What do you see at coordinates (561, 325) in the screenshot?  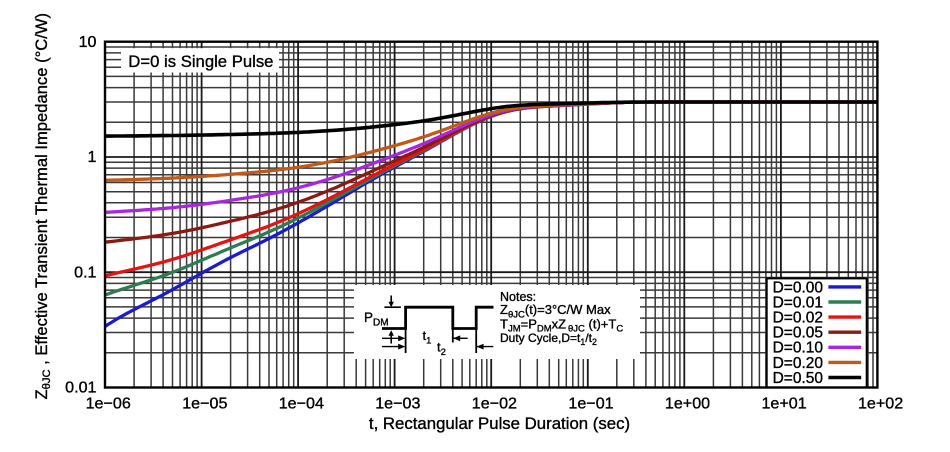 I see `svg-text: TJM=PDMxZ θJC (t)+TC` at bounding box center [561, 325].